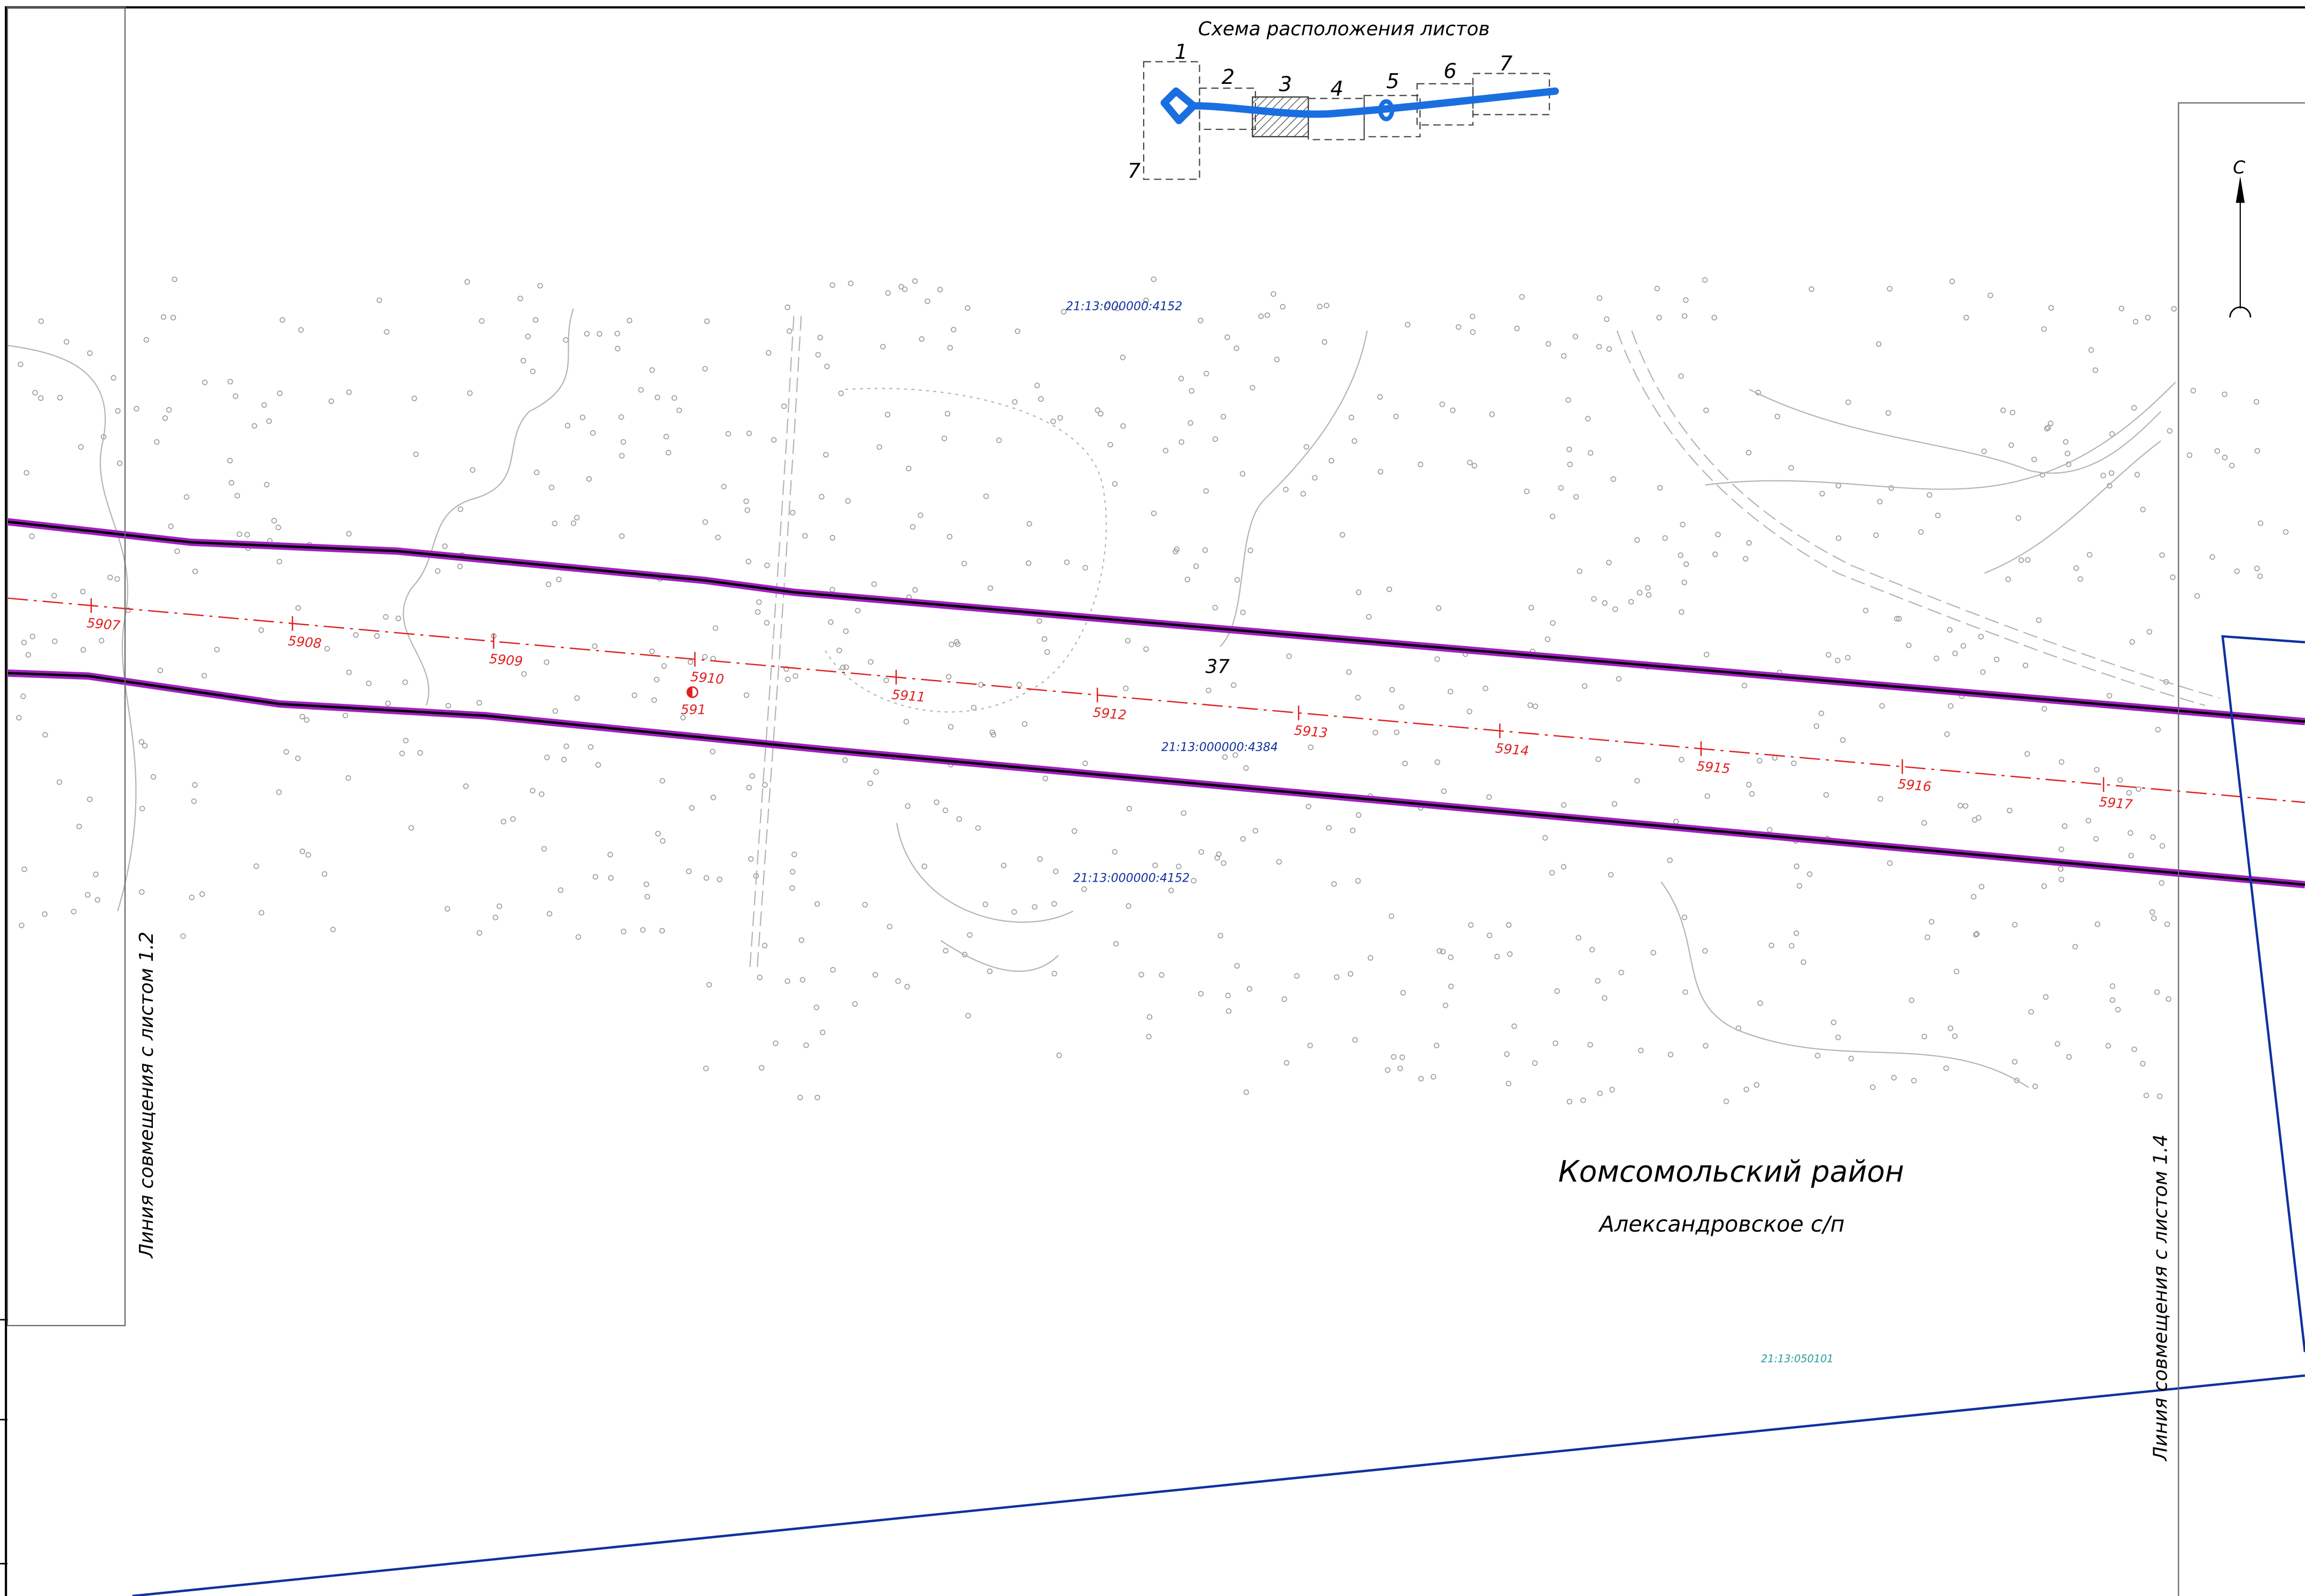  Describe the element at coordinates (1914, 785) in the screenshot. I see `picket-label: 5916` at that location.